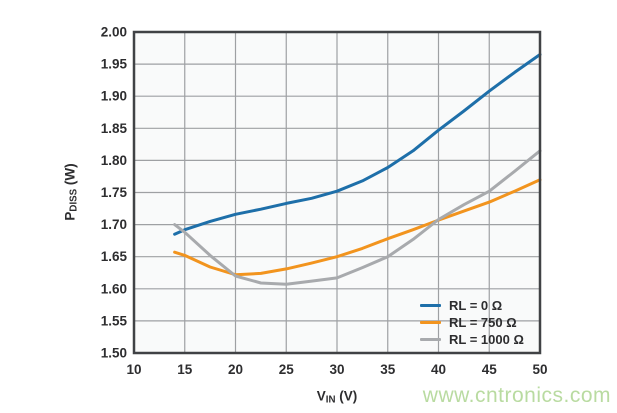 This screenshot has width=617, height=413. What do you see at coordinates (114, 256) in the screenshot?
I see `y-tick-label: 1.65` at bounding box center [114, 256].